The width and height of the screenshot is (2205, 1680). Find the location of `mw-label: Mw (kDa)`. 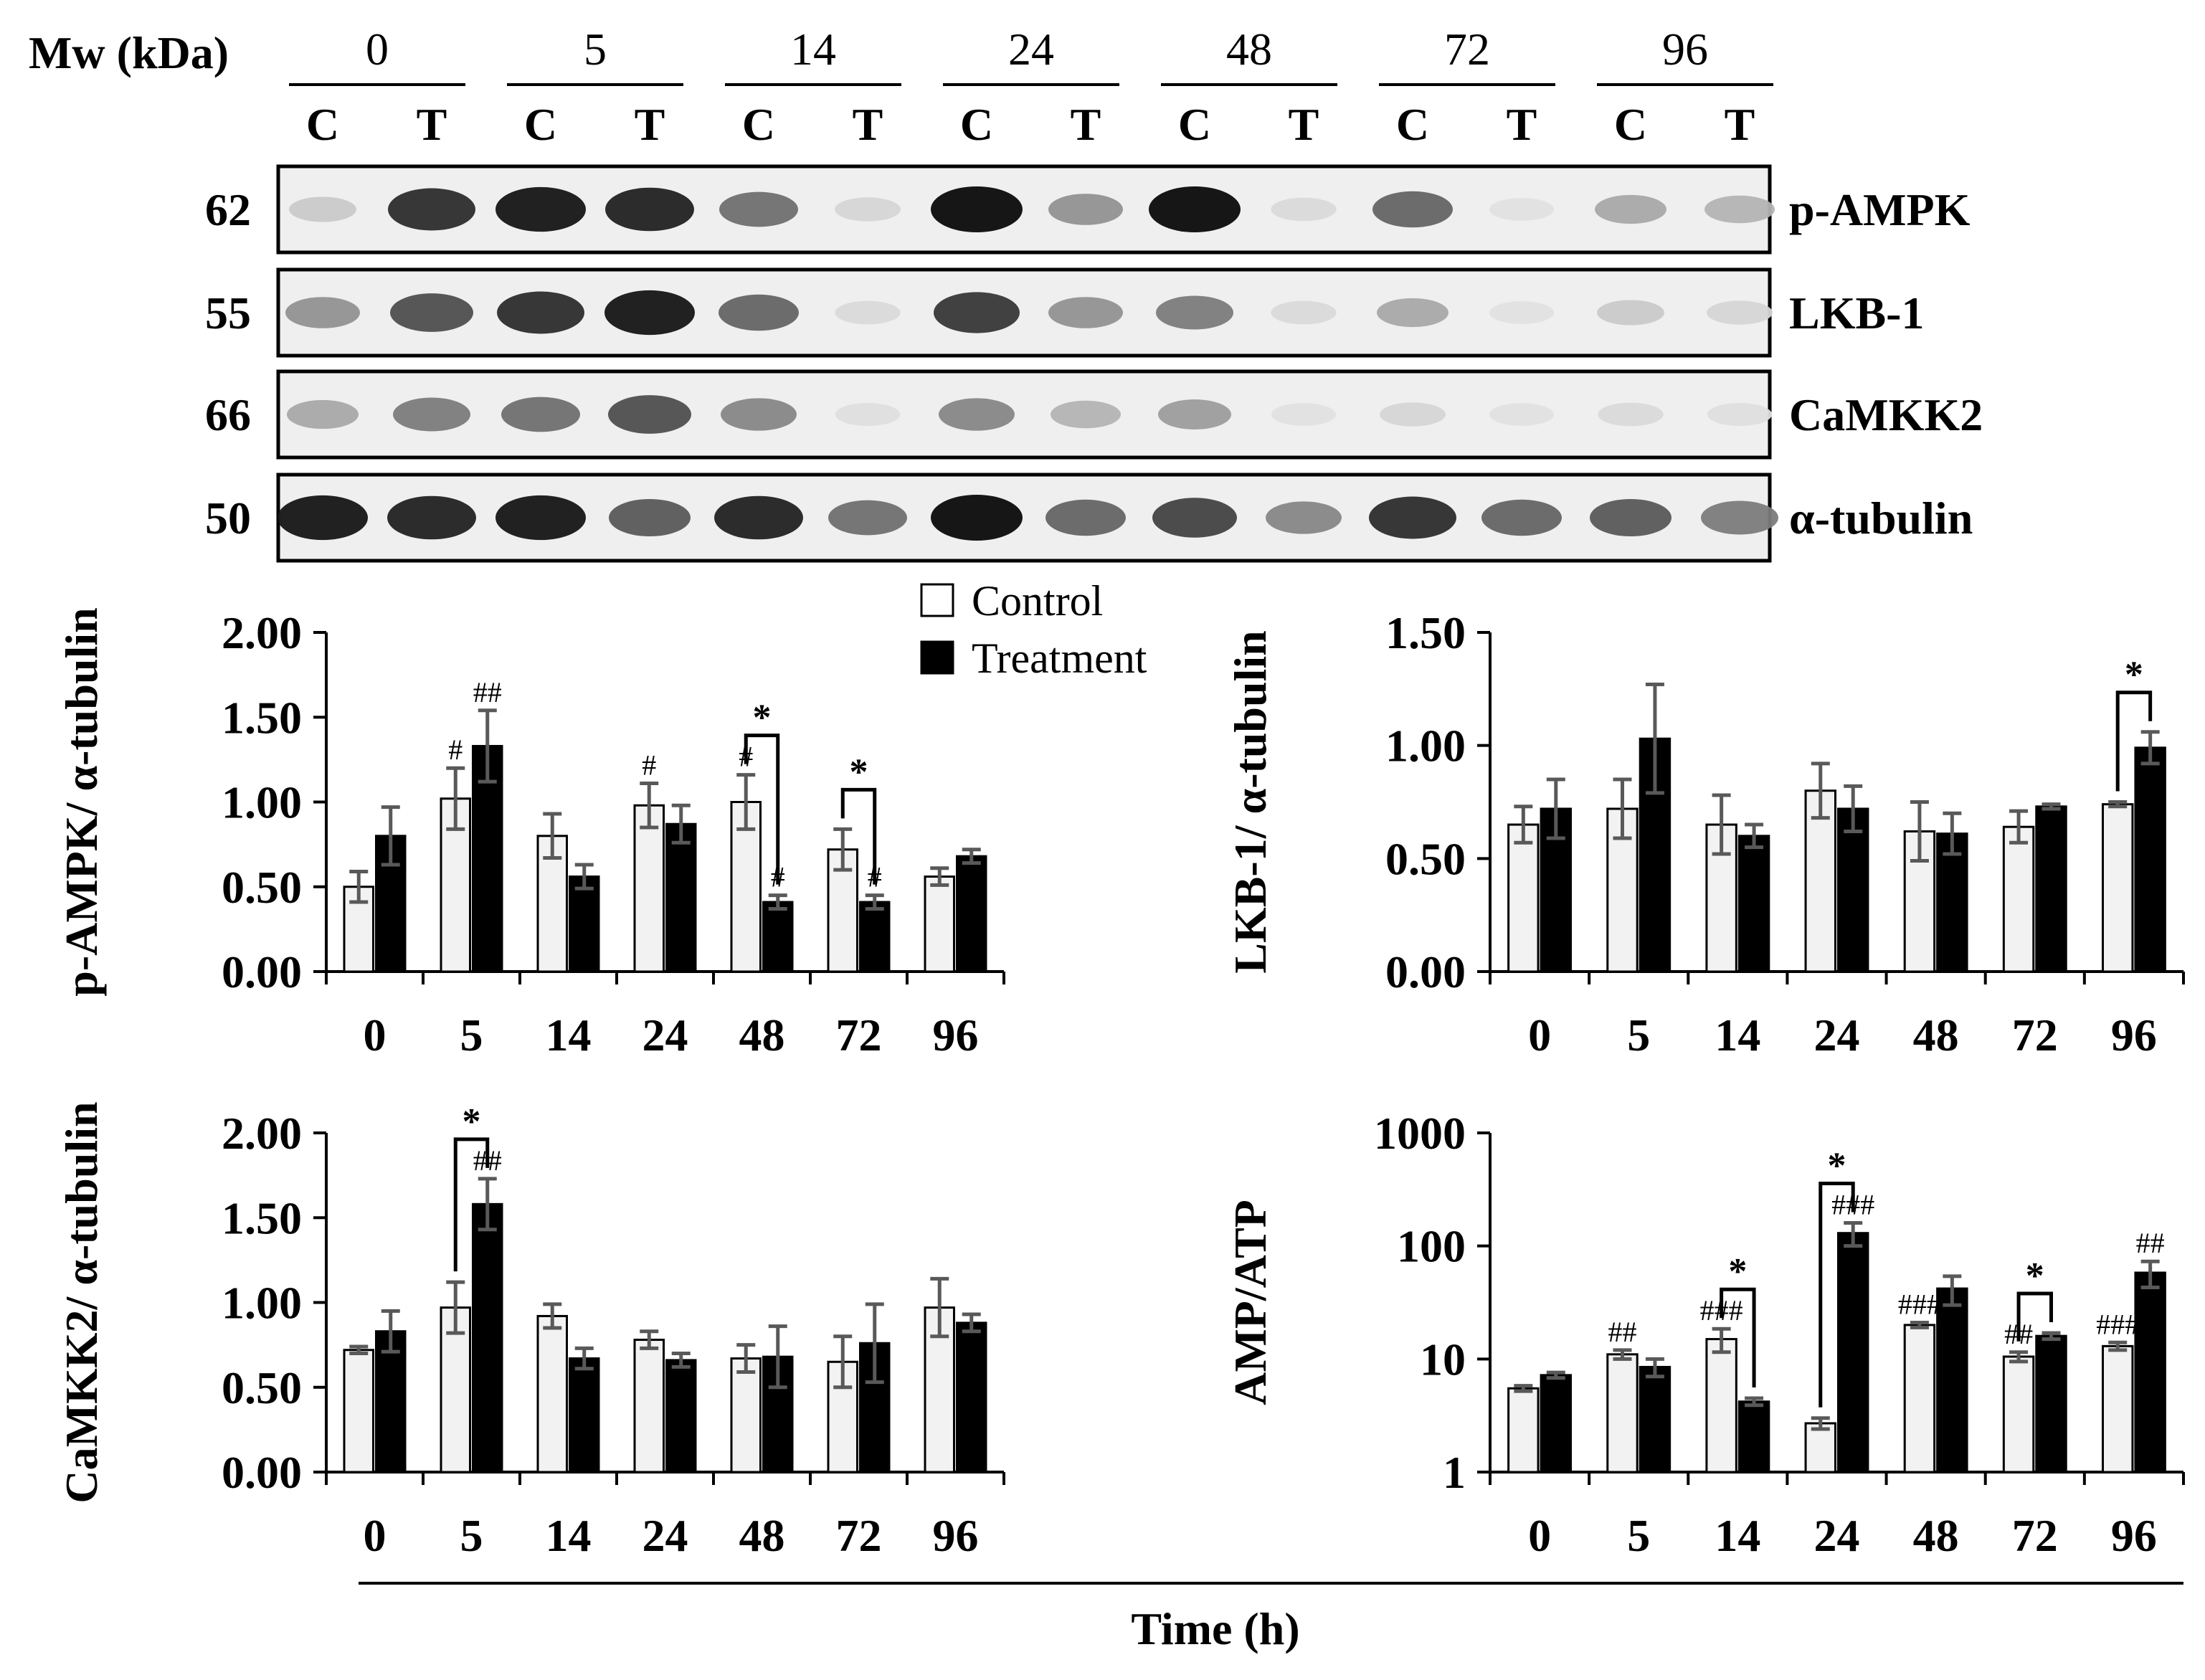

mw-label: Mw (kDa) is located at coordinates (129, 52).